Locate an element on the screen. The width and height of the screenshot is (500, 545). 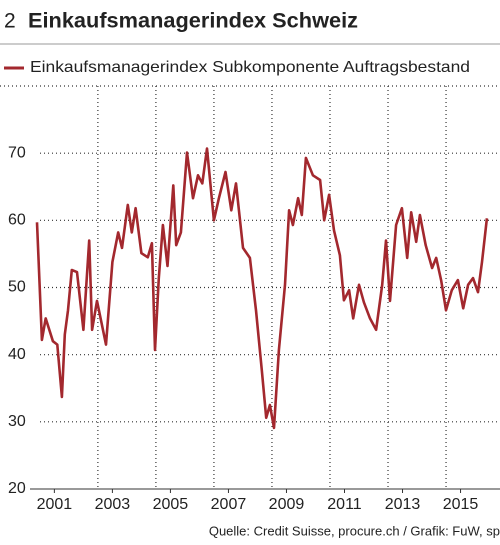
y-tick-label: 50 is located at coordinates (17, 287).